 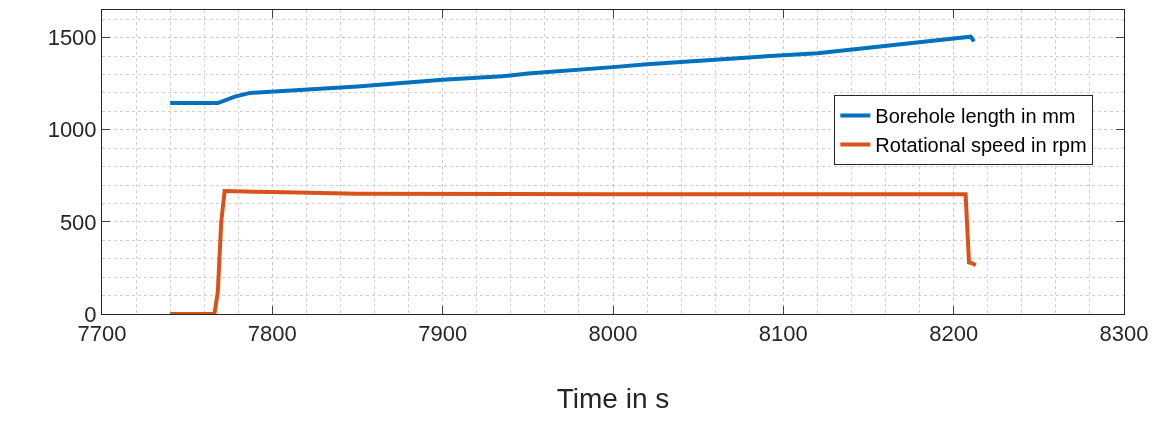 I want to click on x-tick-label: 7900, so click(x=443, y=334).